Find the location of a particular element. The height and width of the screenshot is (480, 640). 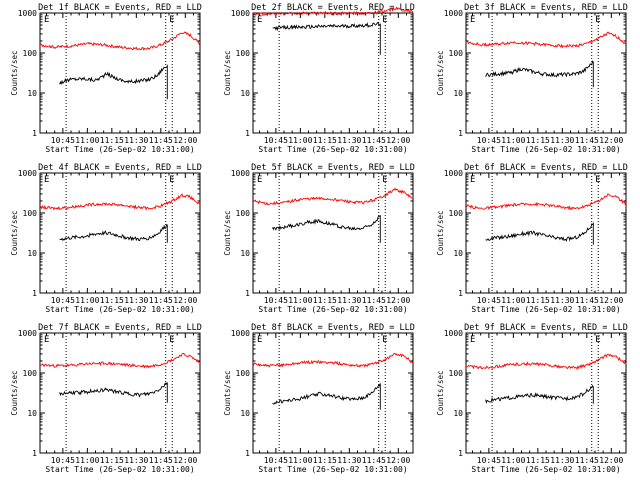

panel-title: Det 9f BLACK = Events, RED = LLD is located at coordinates (546, 328).